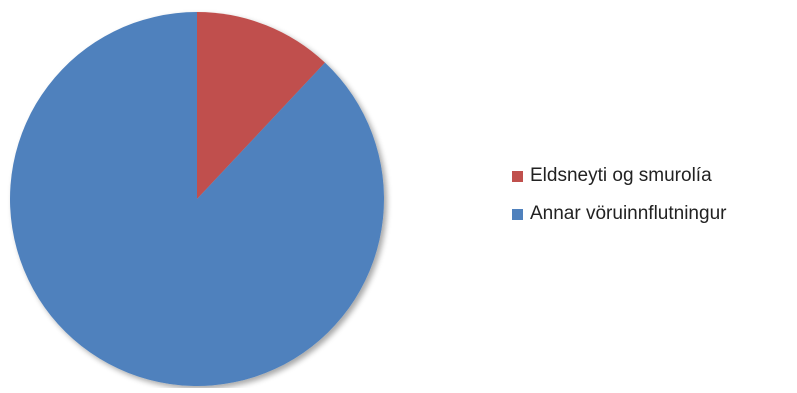 The image size is (797, 393). What do you see at coordinates (261, 105) in the screenshot?
I see `pie-slice-eldsneyti` at bounding box center [261, 105].